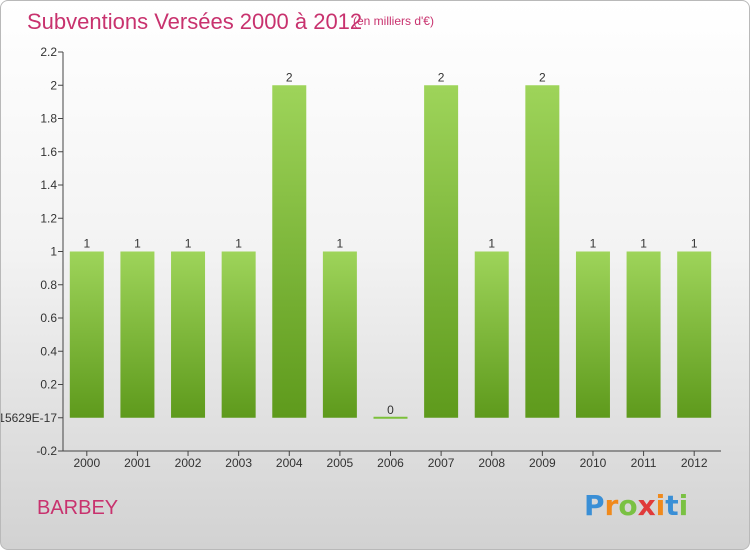  Describe the element at coordinates (188, 463) in the screenshot. I see `x-tick-label: 2002` at that location.